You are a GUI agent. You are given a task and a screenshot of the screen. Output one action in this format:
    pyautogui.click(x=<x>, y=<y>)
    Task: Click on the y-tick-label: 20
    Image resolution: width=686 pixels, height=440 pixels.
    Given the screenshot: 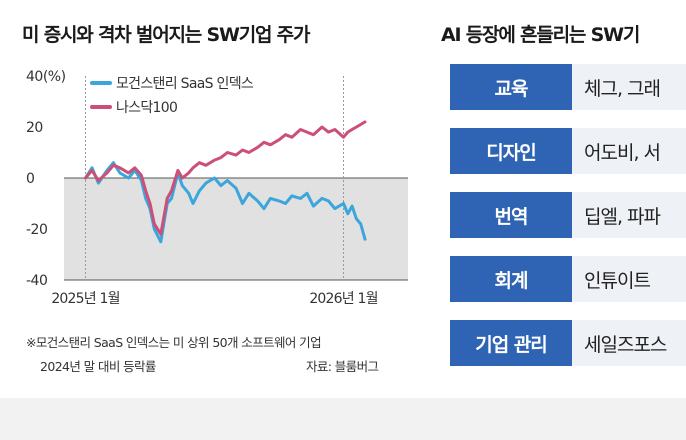 What is the action you would take?
    pyautogui.click(x=34, y=128)
    